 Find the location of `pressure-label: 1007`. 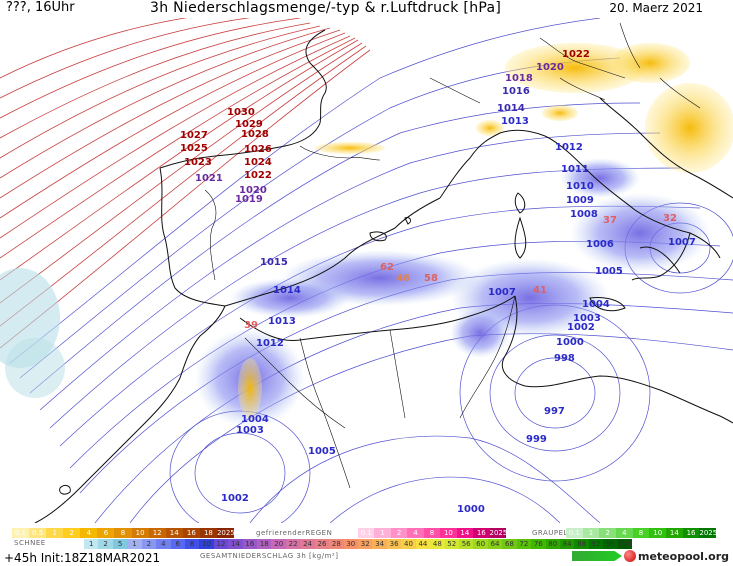

pressure-label: 1007 is located at coordinates (502, 292).